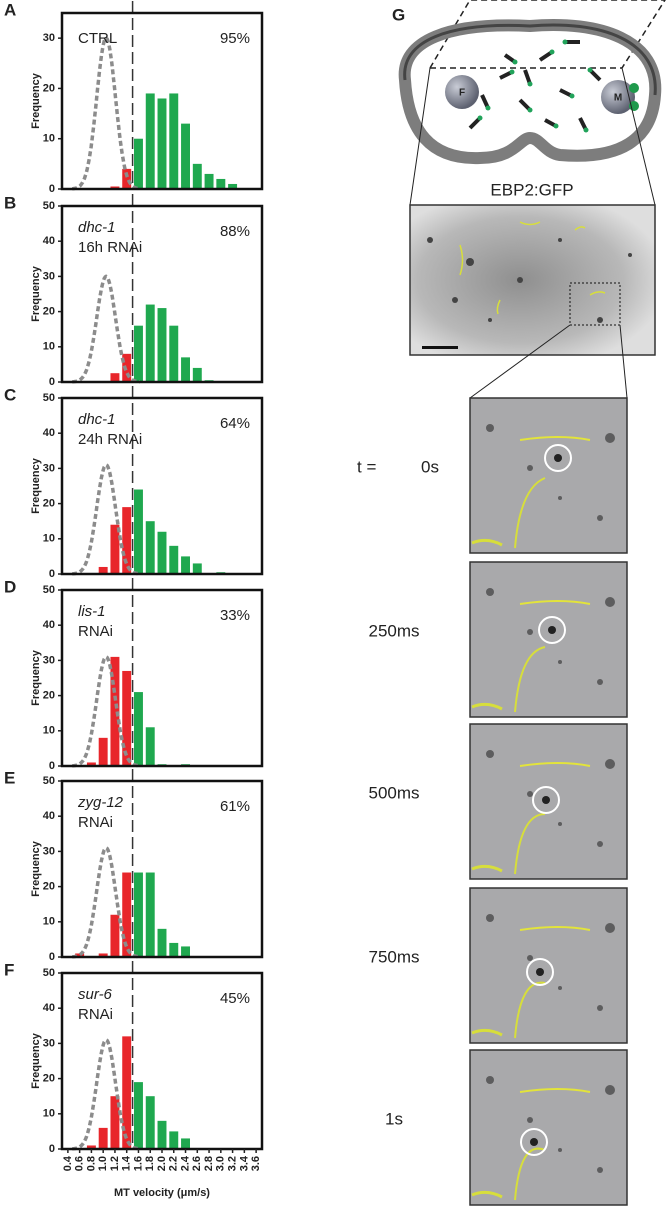 The width and height of the screenshot is (666, 1209). I want to click on percent: 64%, so click(235, 423).